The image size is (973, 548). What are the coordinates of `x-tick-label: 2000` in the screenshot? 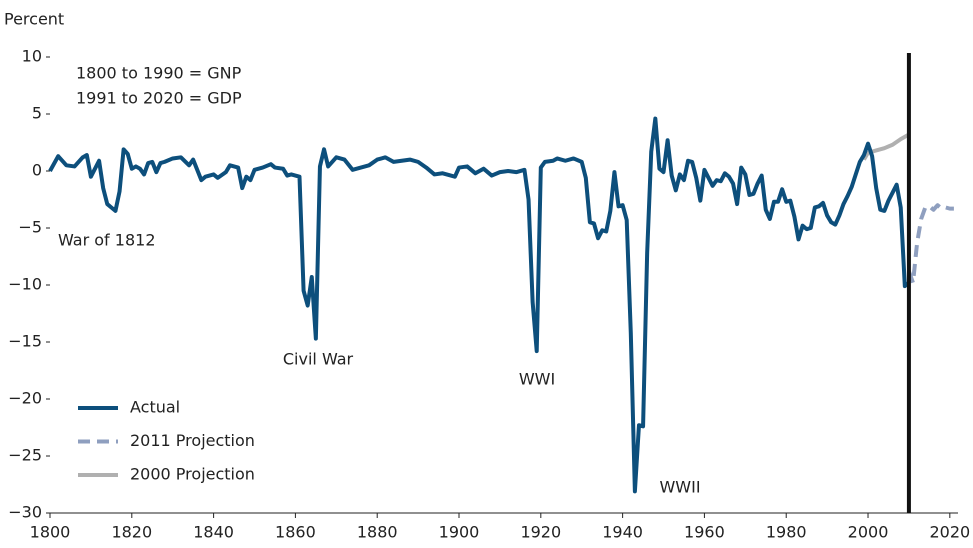 It's located at (868, 532).